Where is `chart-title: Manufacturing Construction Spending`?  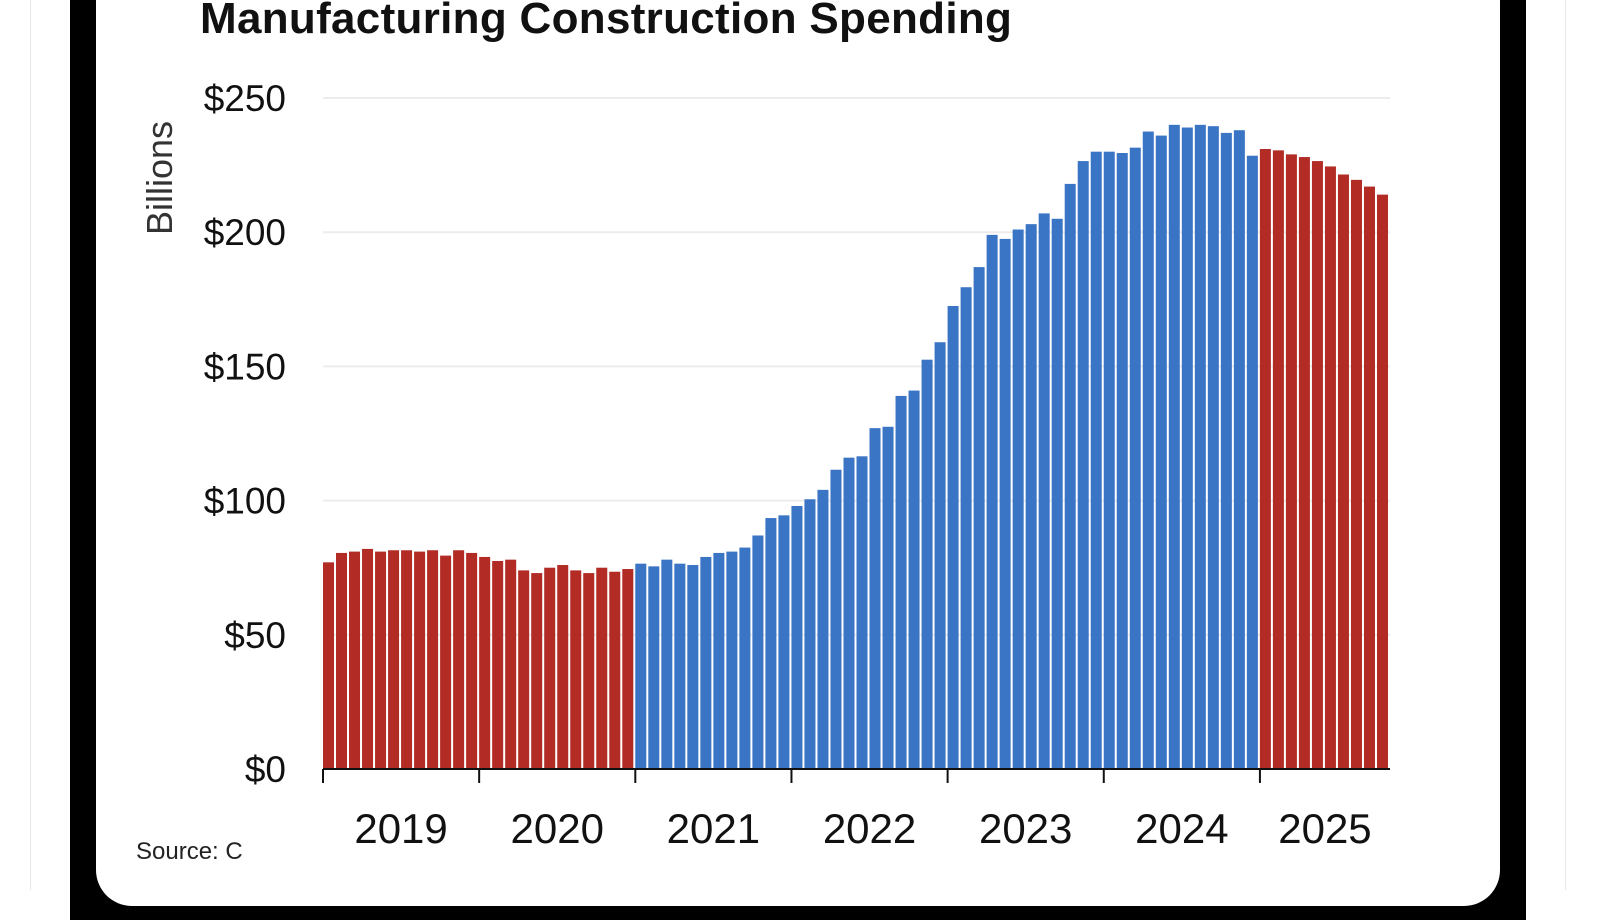 chart-title: Manufacturing Construction Spending is located at coordinates (606, 21).